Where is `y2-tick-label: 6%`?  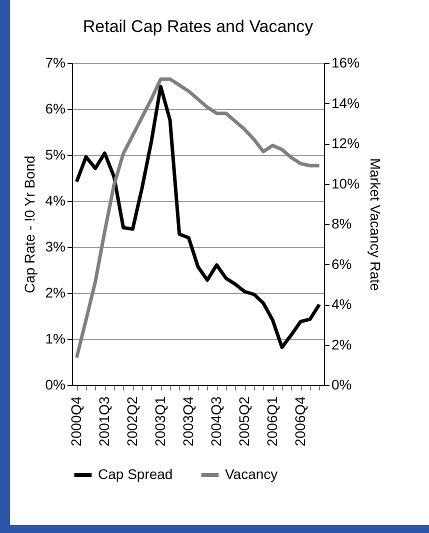 y2-tick-label: 6% is located at coordinates (342, 264).